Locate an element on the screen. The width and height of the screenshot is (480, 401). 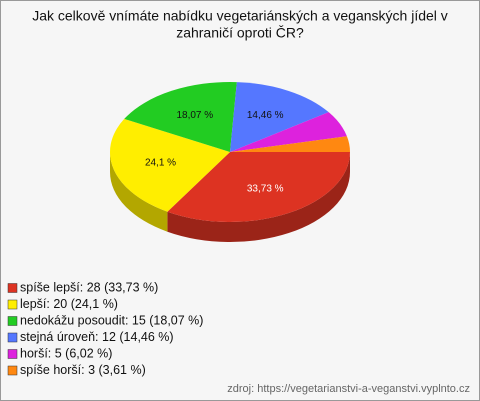
legend-label: nedokážu posoudit: 15 (18,07 %) is located at coordinates (111, 320).